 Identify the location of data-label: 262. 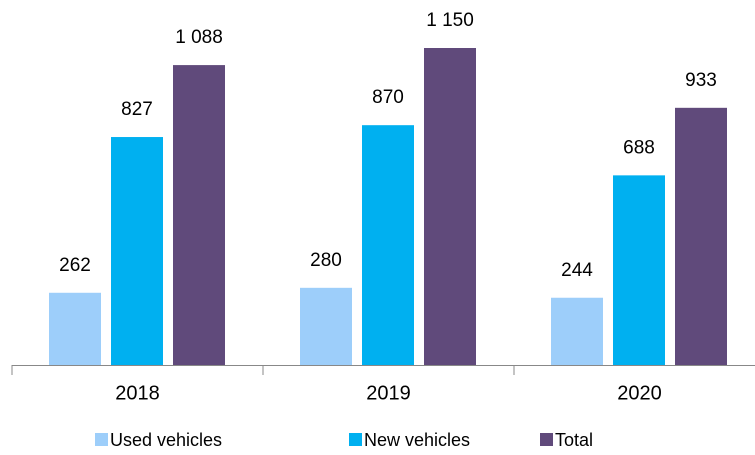
(75, 265).